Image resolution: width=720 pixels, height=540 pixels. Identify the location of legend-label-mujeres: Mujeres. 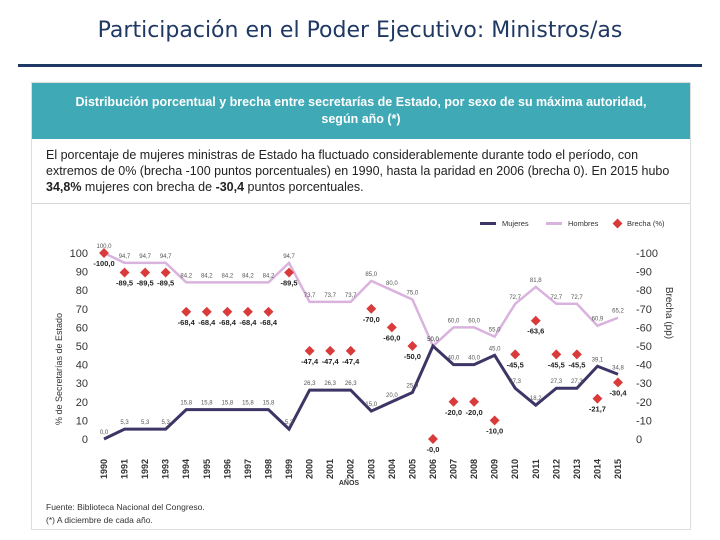
(515, 223).